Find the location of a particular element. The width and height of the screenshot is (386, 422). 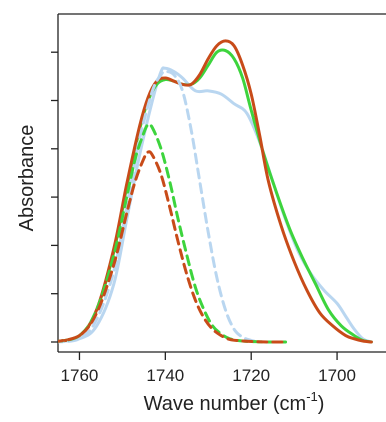

x-axis-label: Wave number (cm-1) is located at coordinates (234, 402).